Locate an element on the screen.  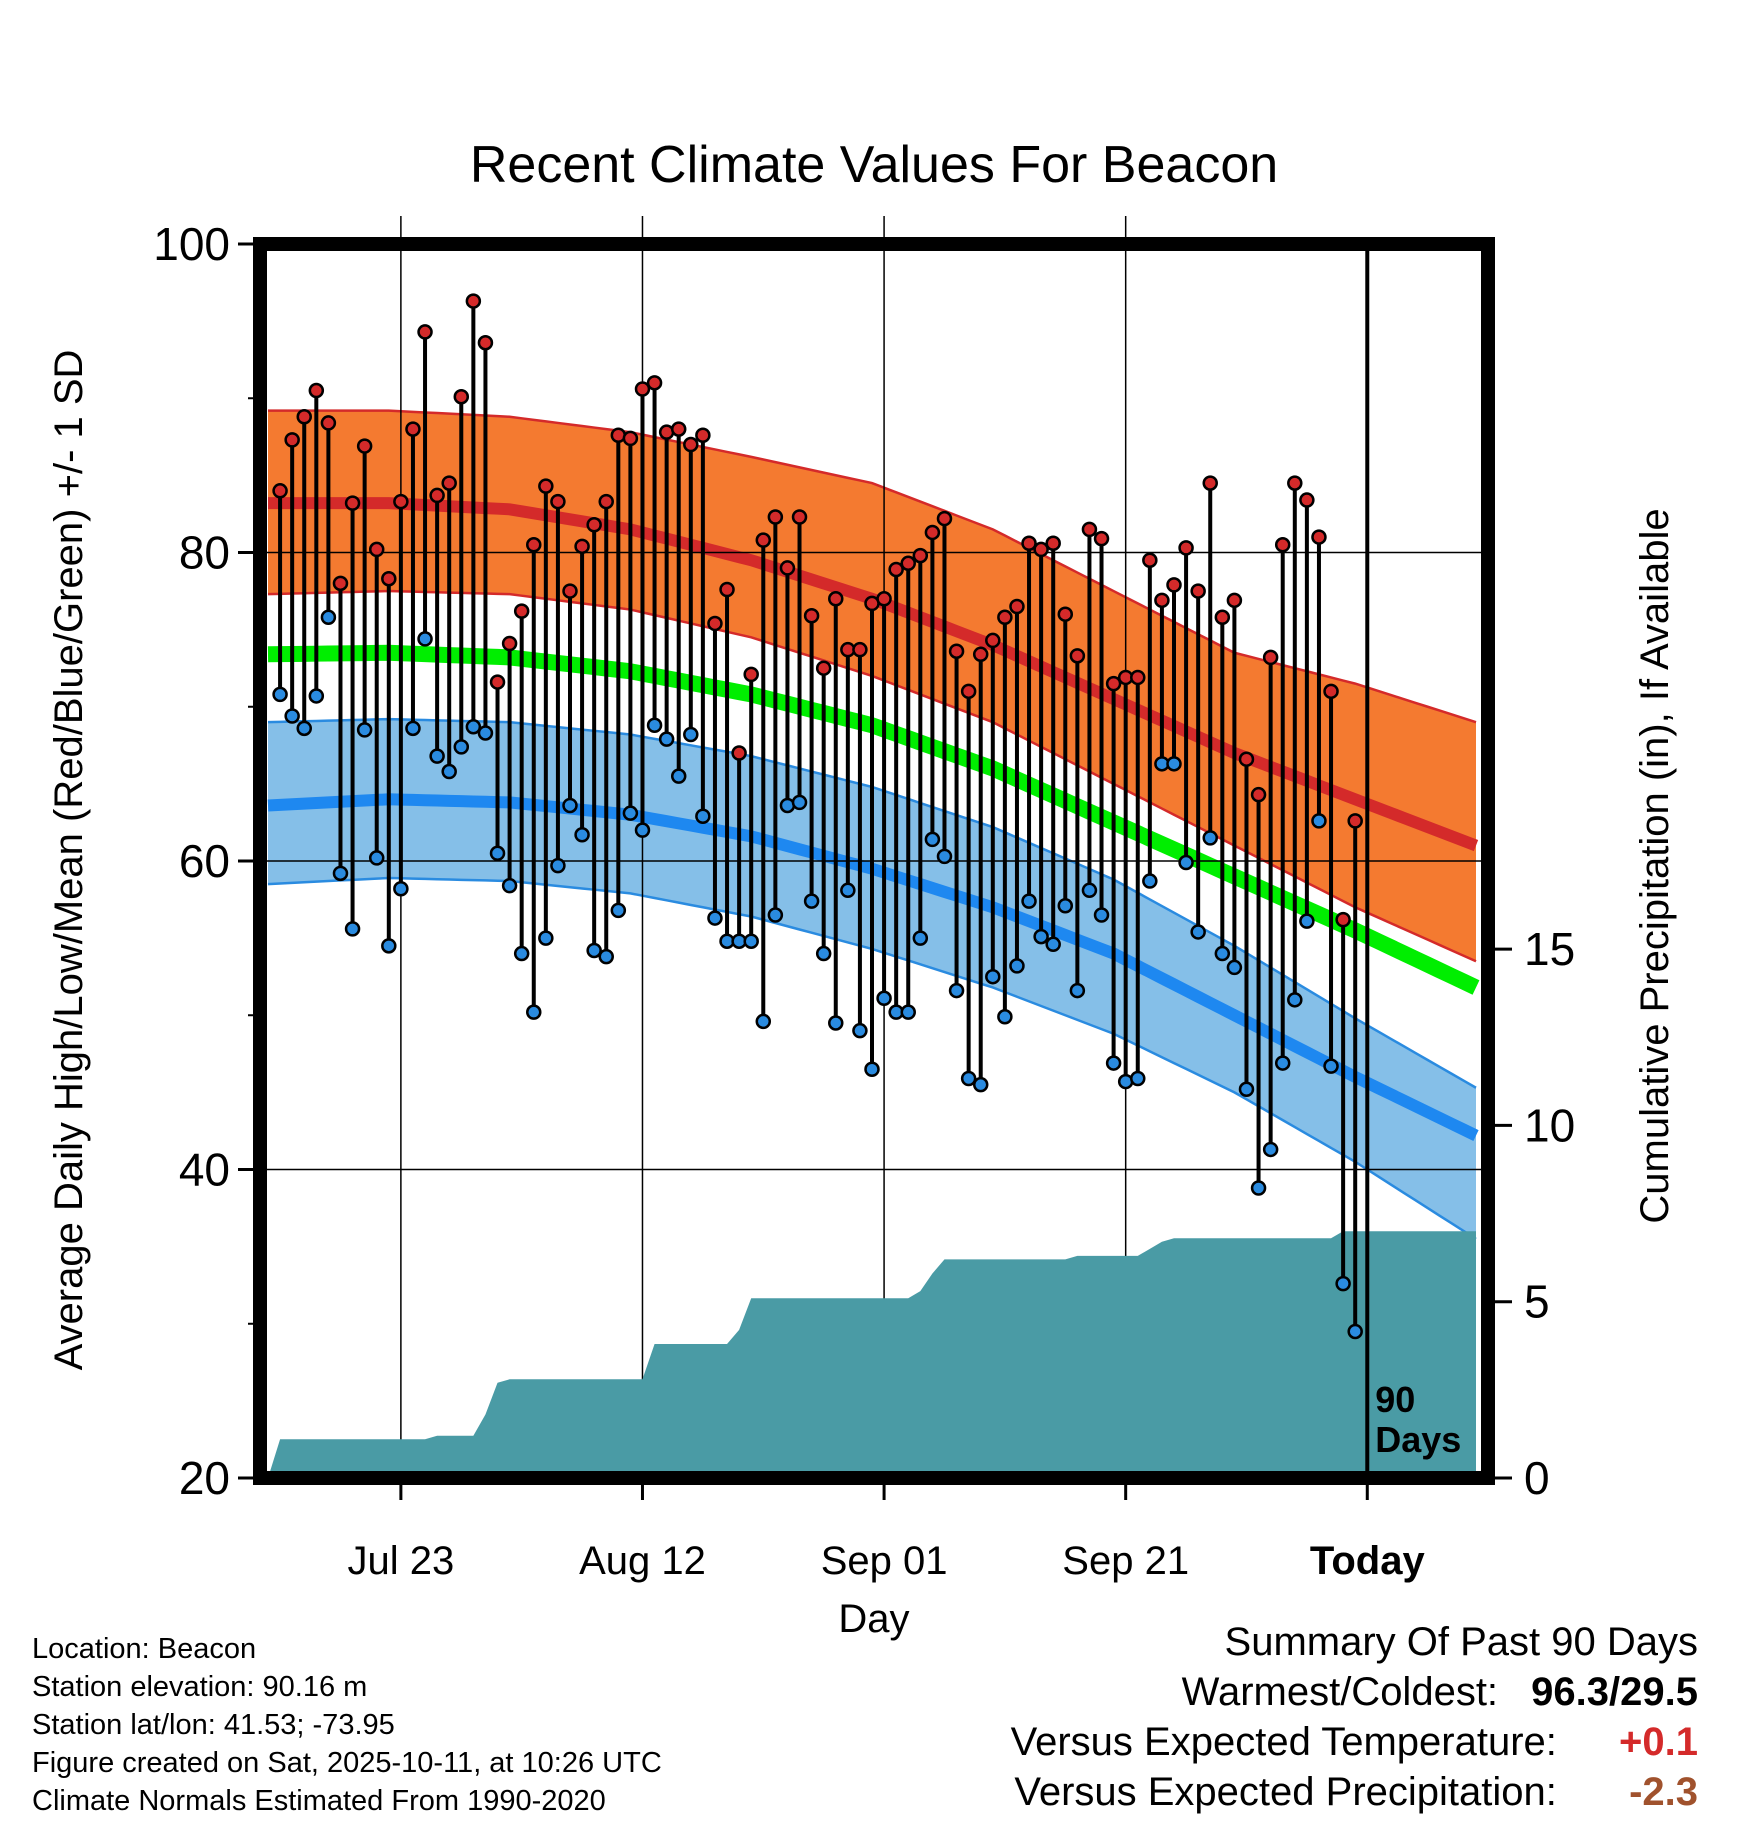
precipitation-label: Versus Expected Precipitation: is located at coordinates (1285, 1792).